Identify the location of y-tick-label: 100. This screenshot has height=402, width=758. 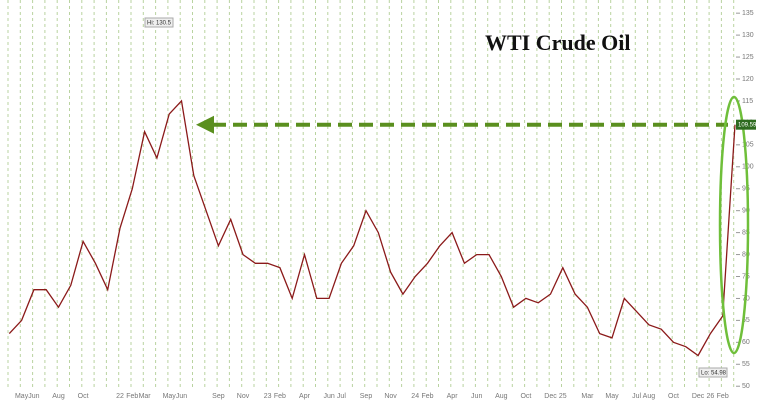
(748, 167).